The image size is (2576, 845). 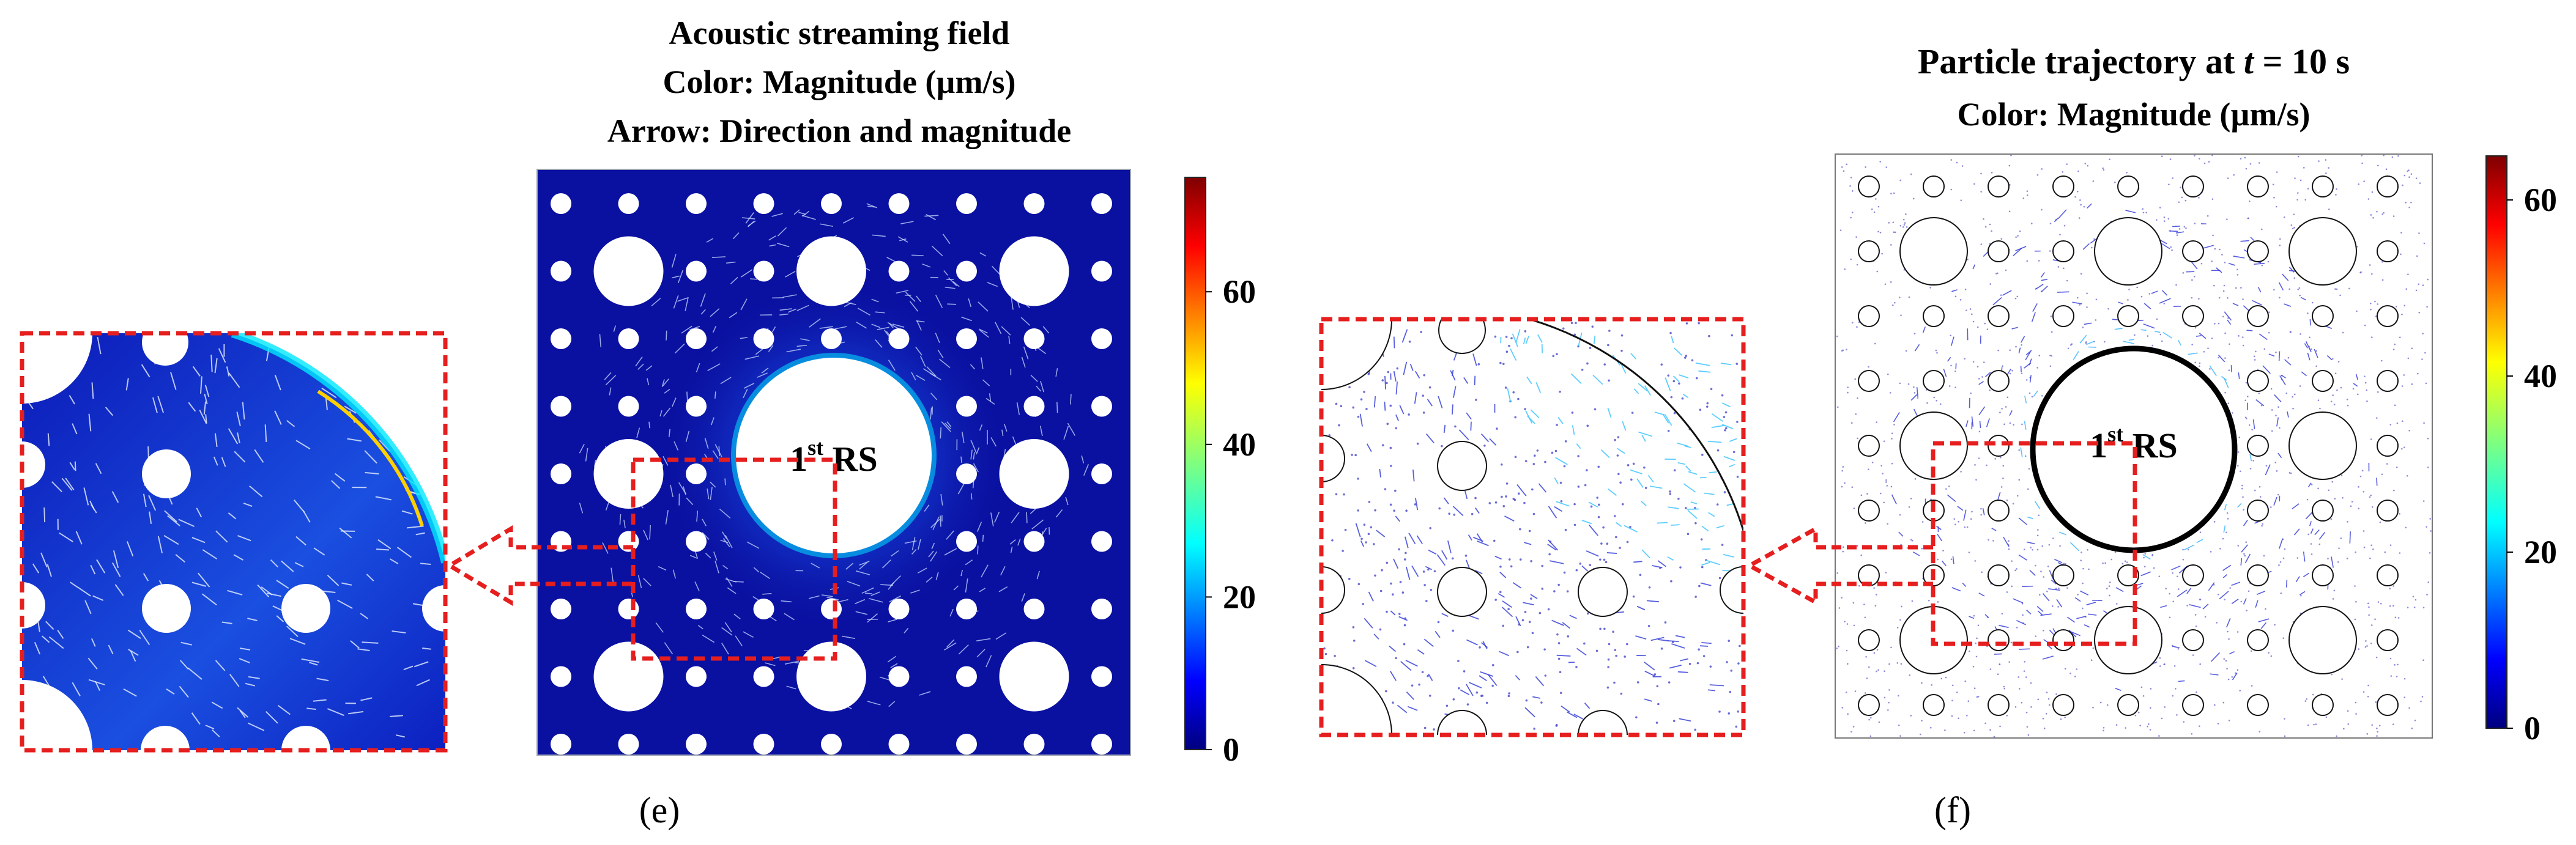 I want to click on colorbar-f-ticks: 60 40 20 0, so click(x=2532, y=464).